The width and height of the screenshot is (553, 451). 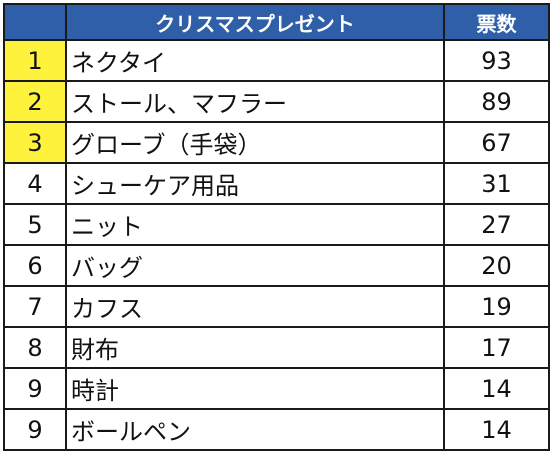 I want to click on item-cell: 財布, so click(x=255, y=347).